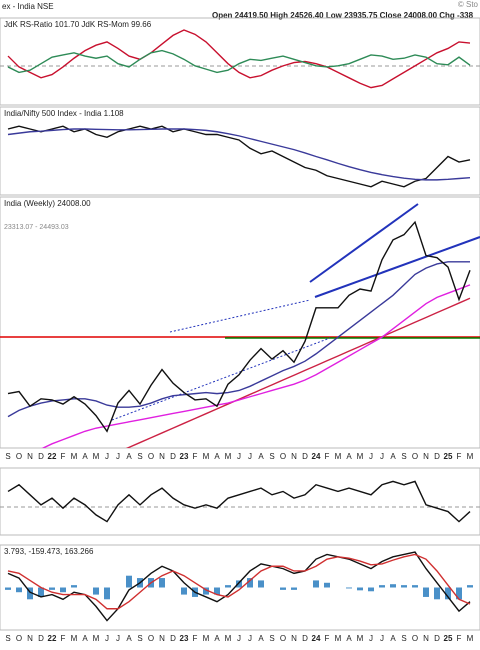 Image resolution: width=480 pixels, height=650 pixels. What do you see at coordinates (468, 4) in the screenshot?
I see `source: © Sto` at bounding box center [468, 4].